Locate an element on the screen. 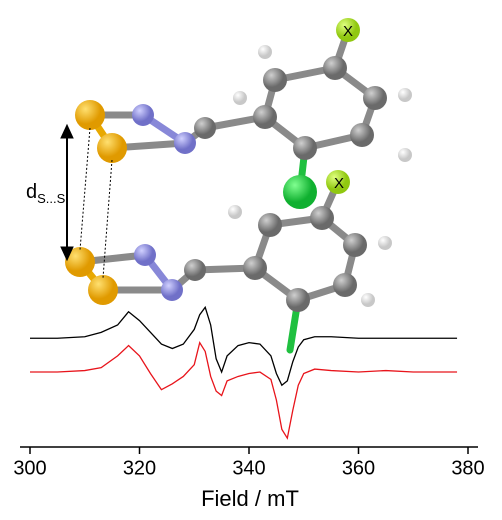 The height and width of the screenshot is (520, 502). spectrum-line is located at coordinates (244, 346).